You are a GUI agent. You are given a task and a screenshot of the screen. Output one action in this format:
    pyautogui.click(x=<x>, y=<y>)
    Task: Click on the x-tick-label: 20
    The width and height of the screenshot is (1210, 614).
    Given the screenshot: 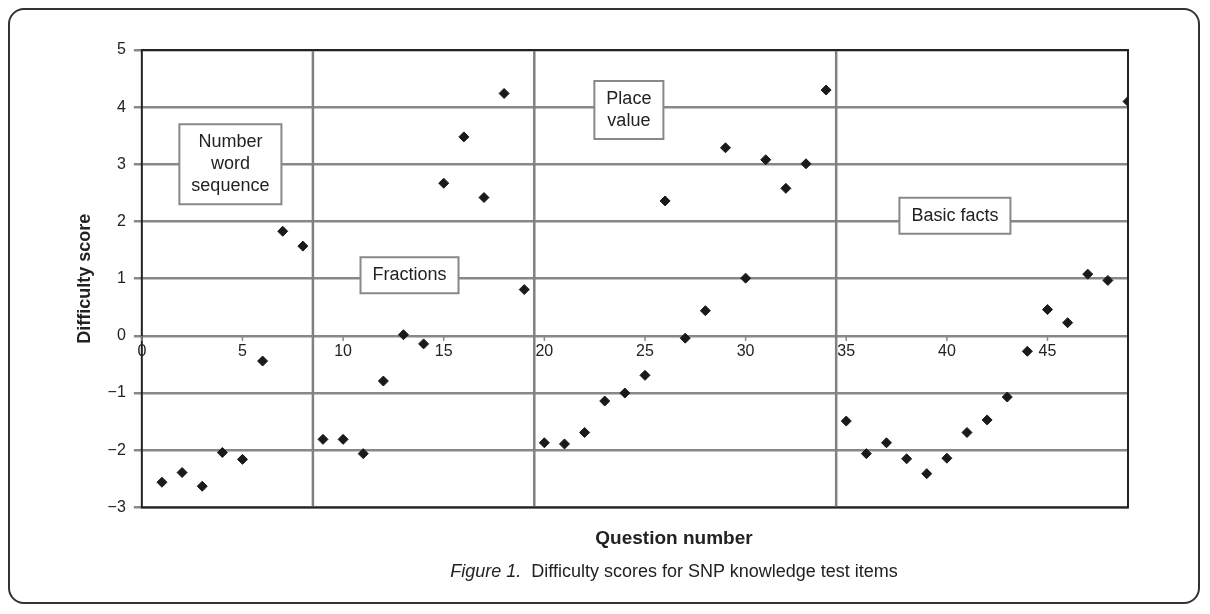 What is the action you would take?
    pyautogui.click(x=544, y=350)
    